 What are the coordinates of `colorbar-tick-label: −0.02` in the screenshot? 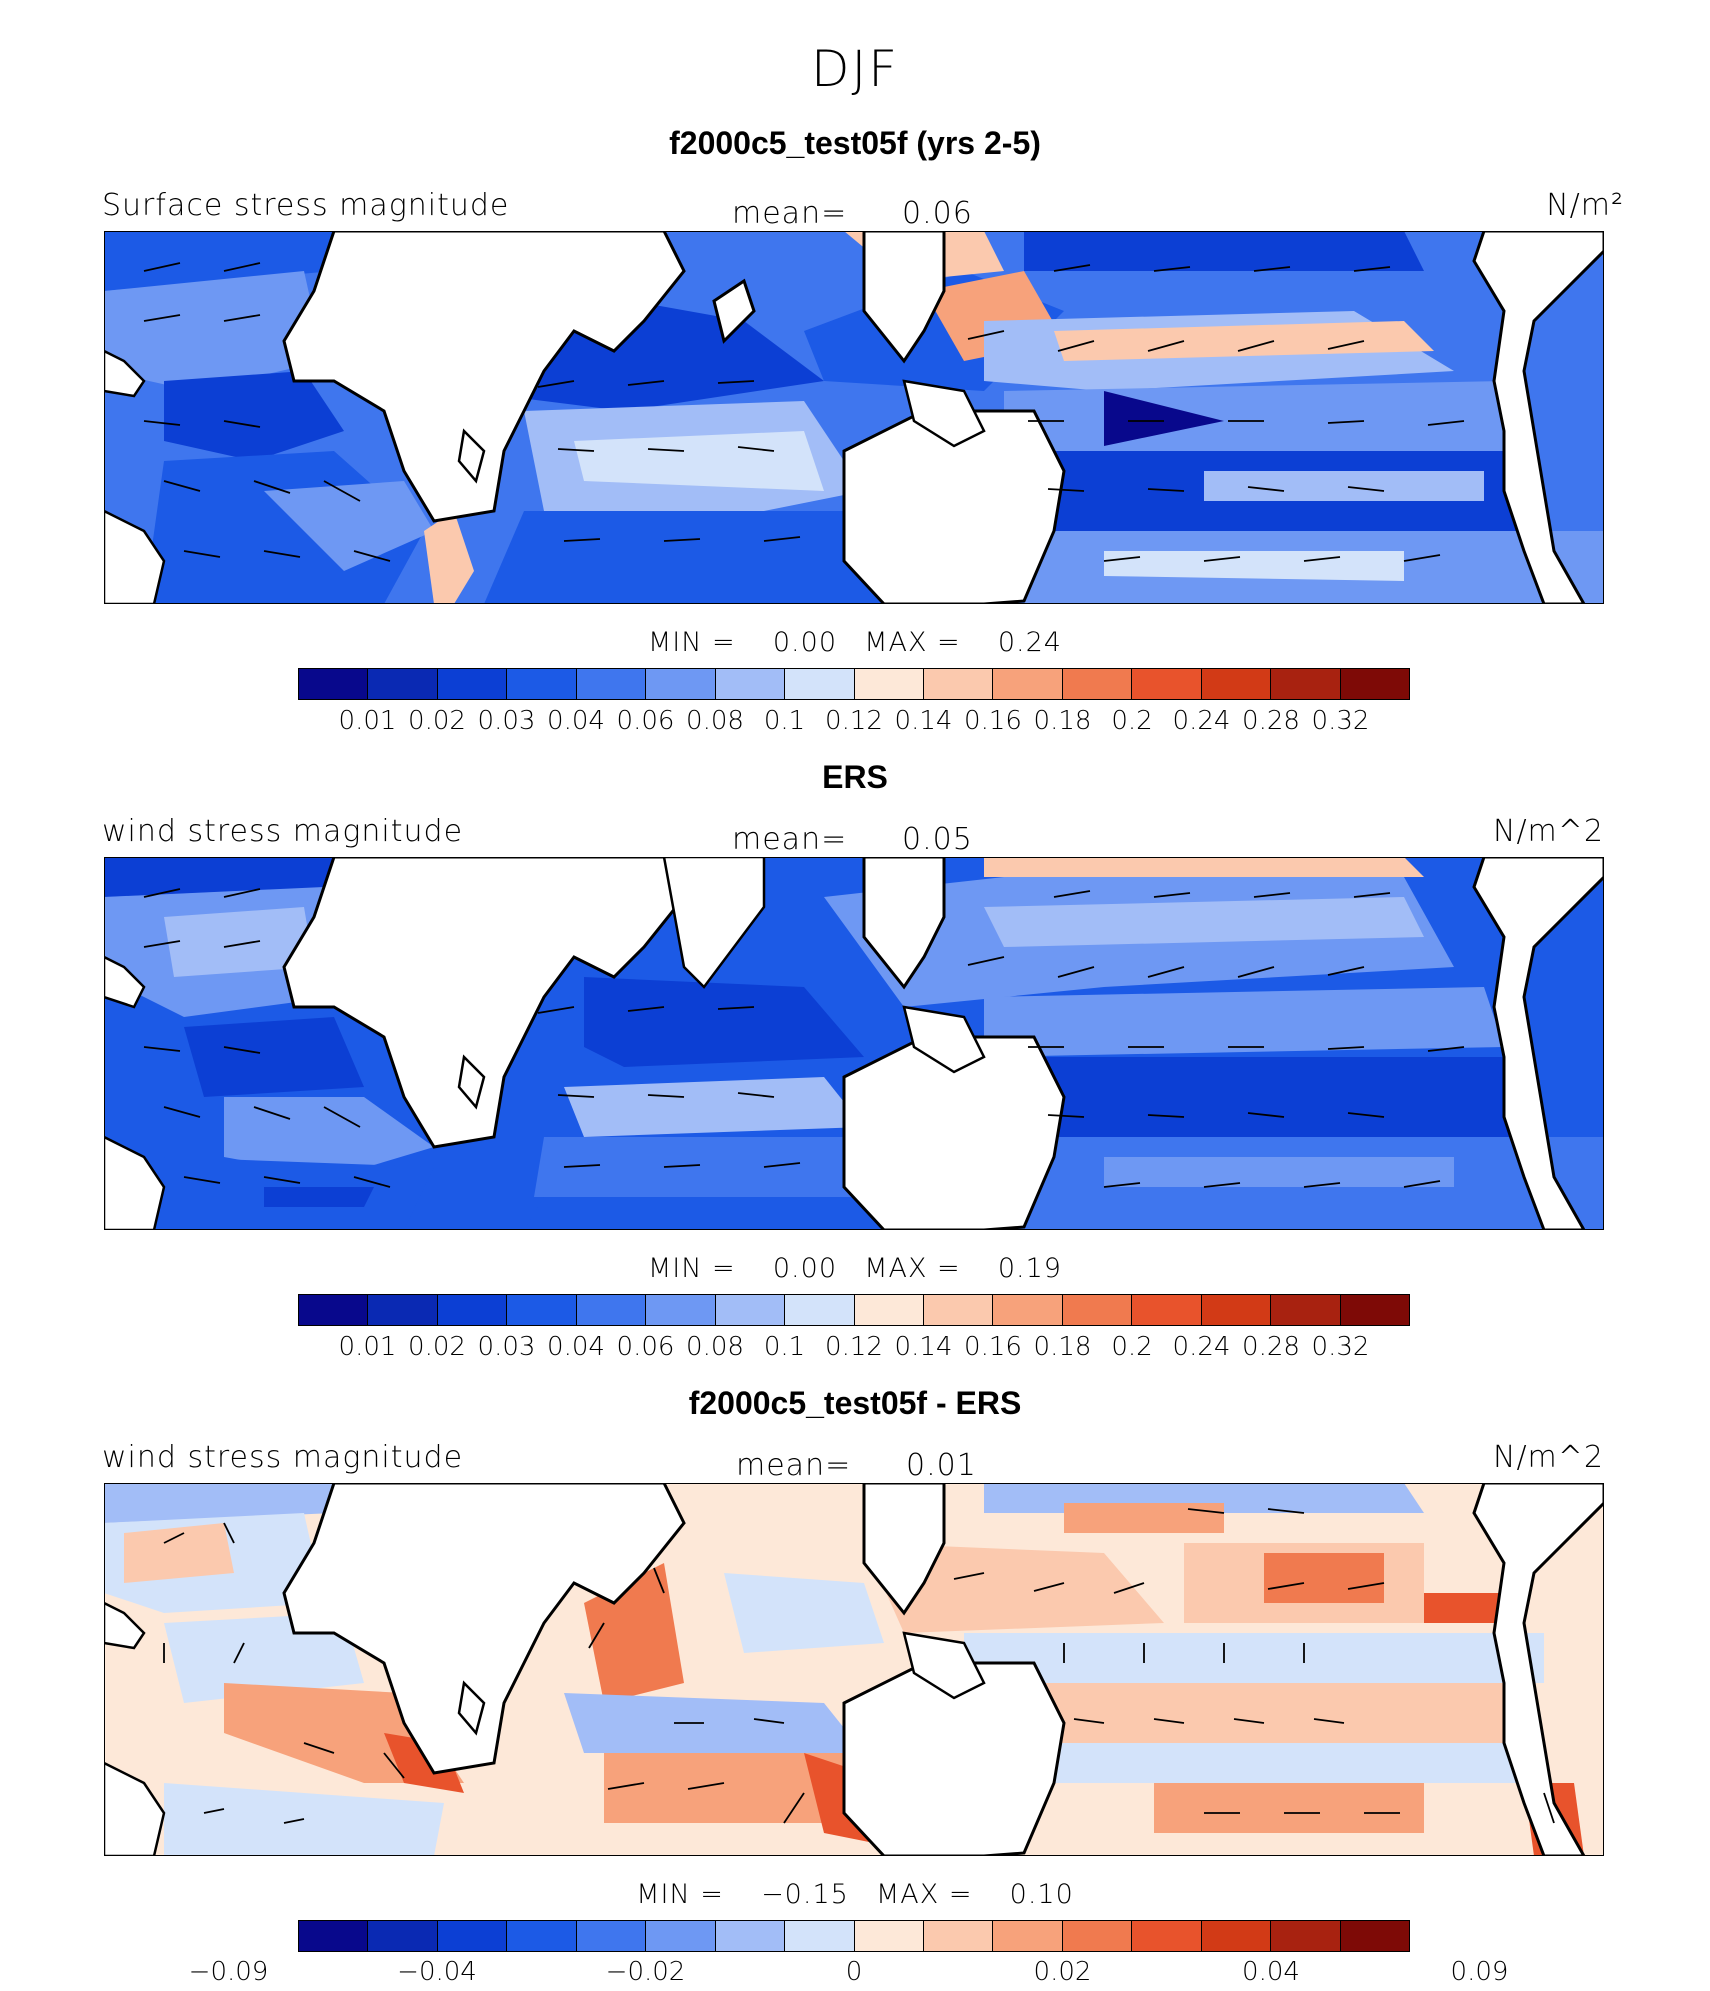 It's located at (645, 1972).